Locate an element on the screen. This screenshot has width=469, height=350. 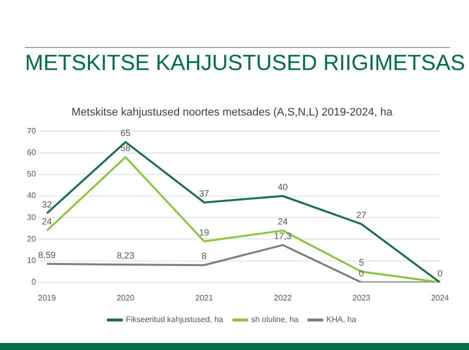
data-label: 19 is located at coordinates (204, 232).